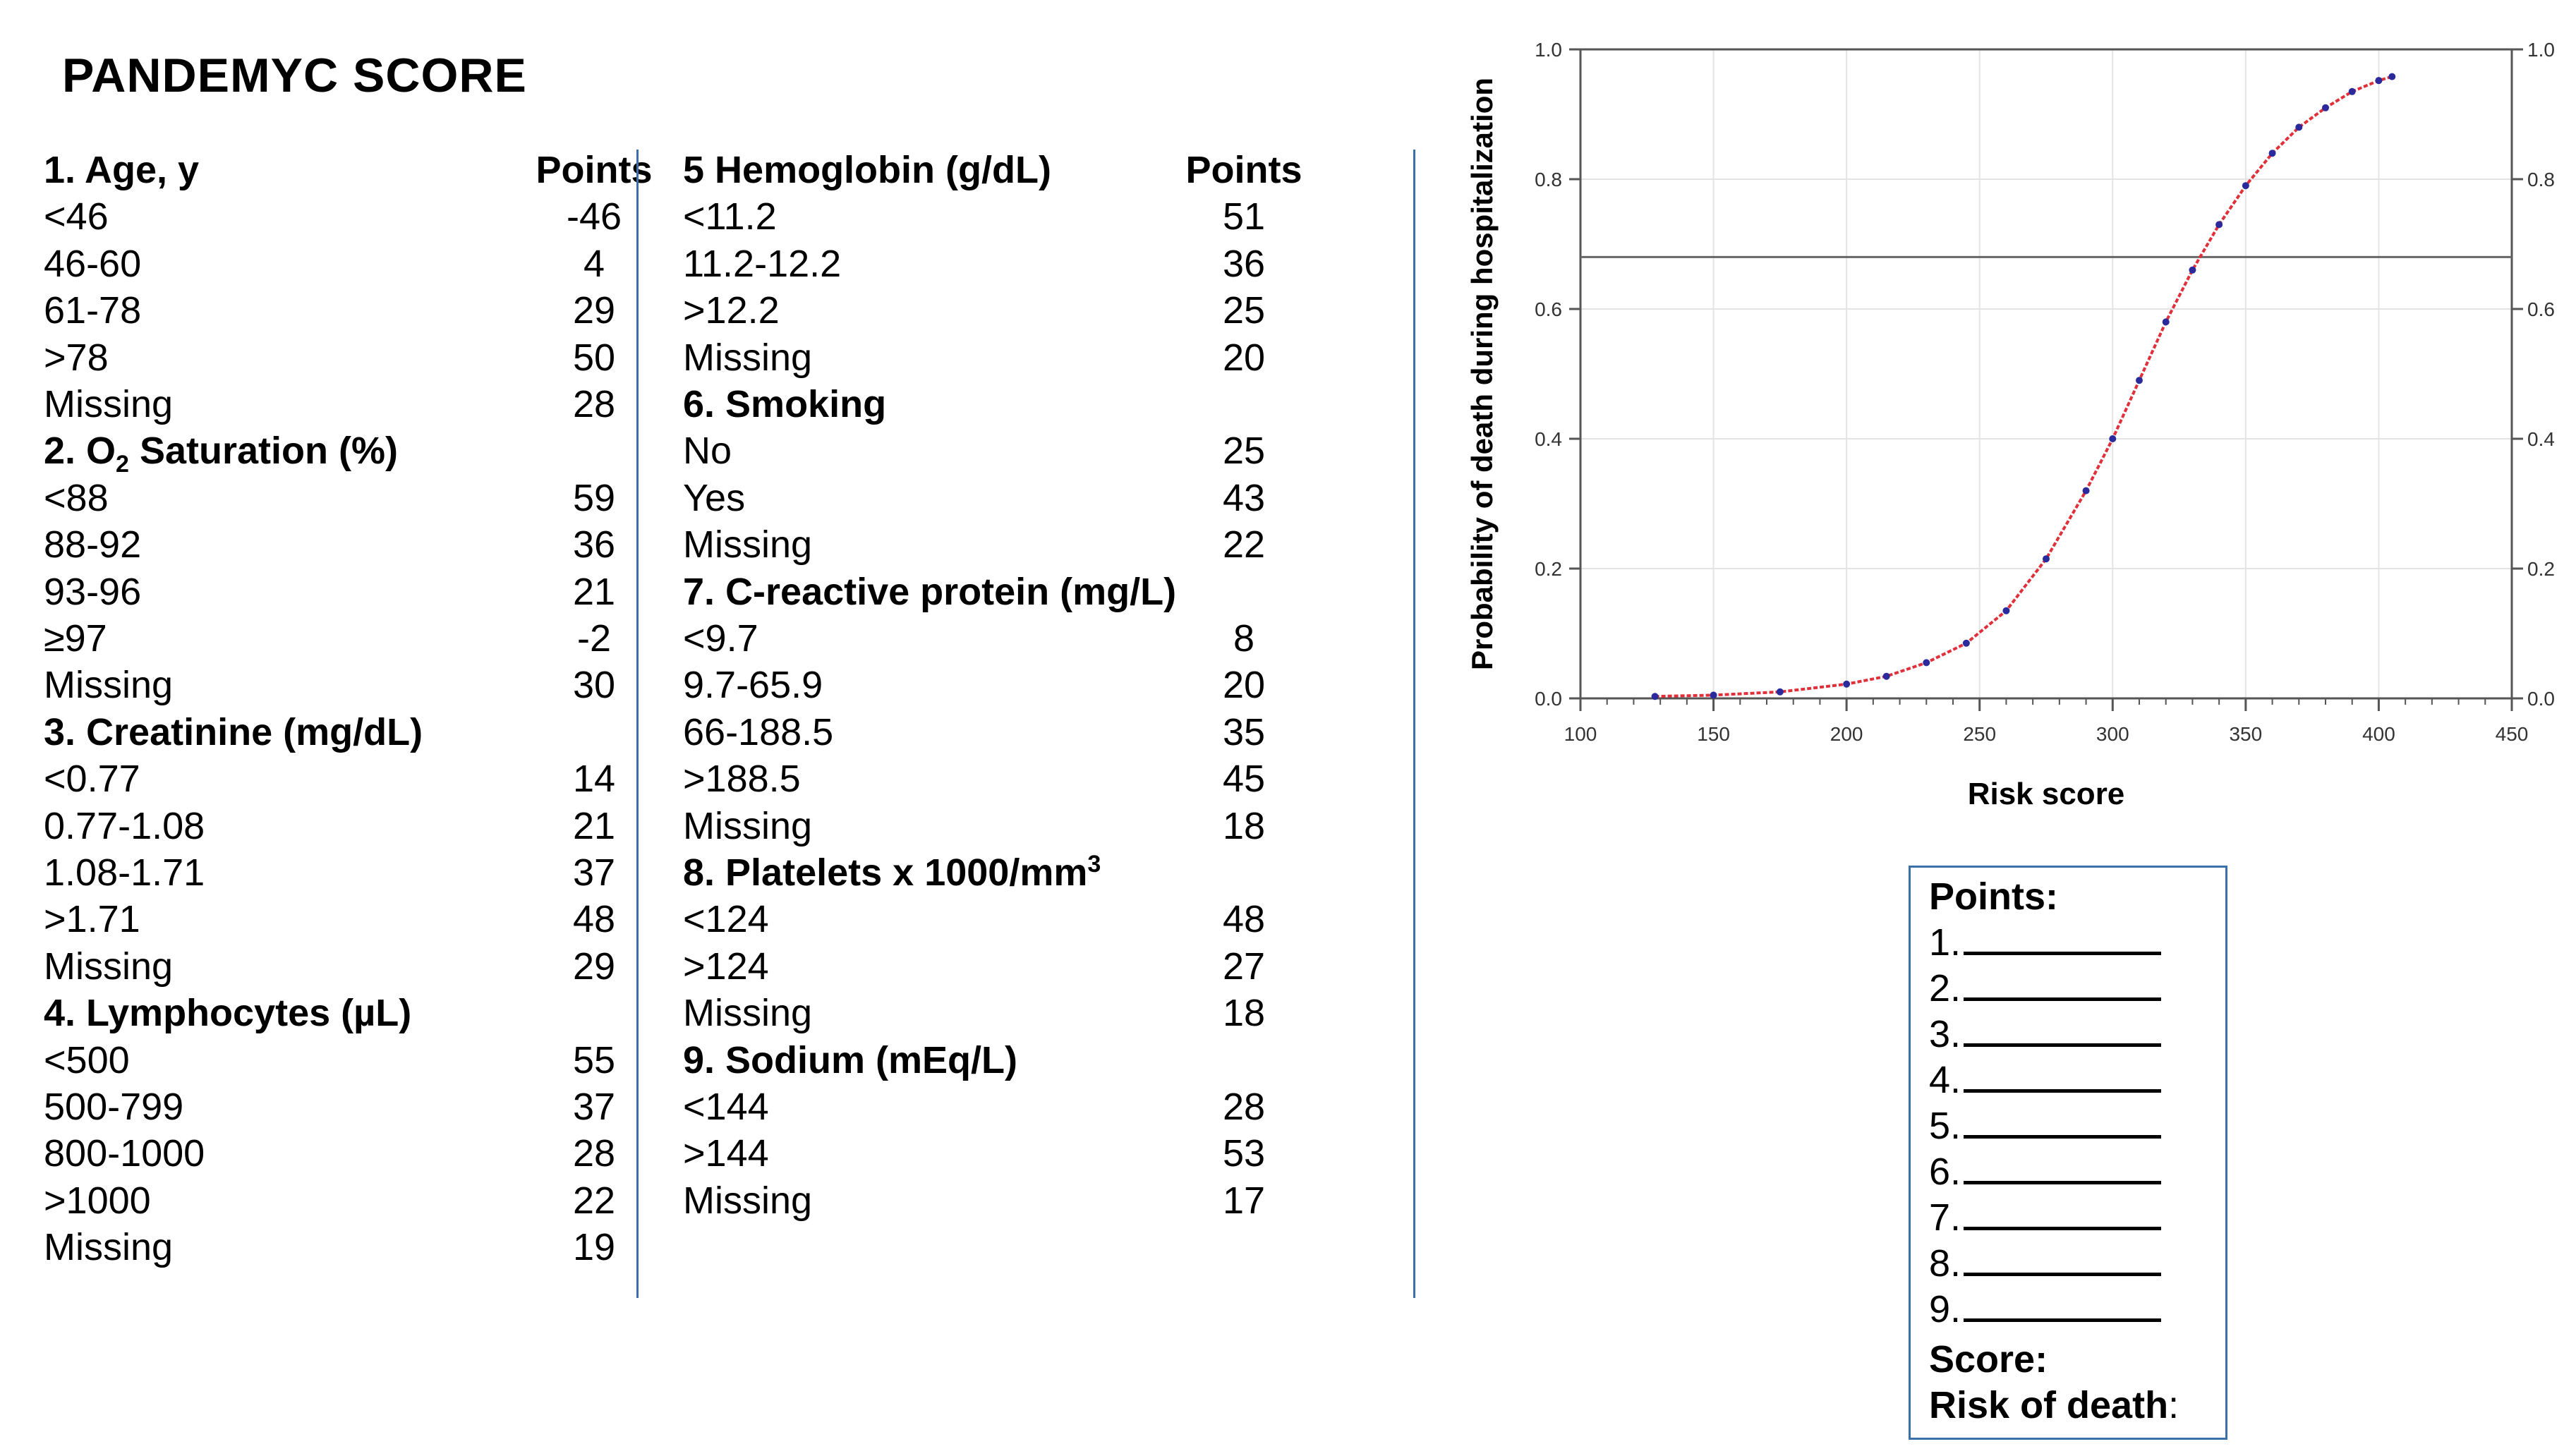 This screenshot has height=1456, width=2576. What do you see at coordinates (1549, 180) in the screenshot?
I see `y-tick-label: 0.8` at bounding box center [1549, 180].